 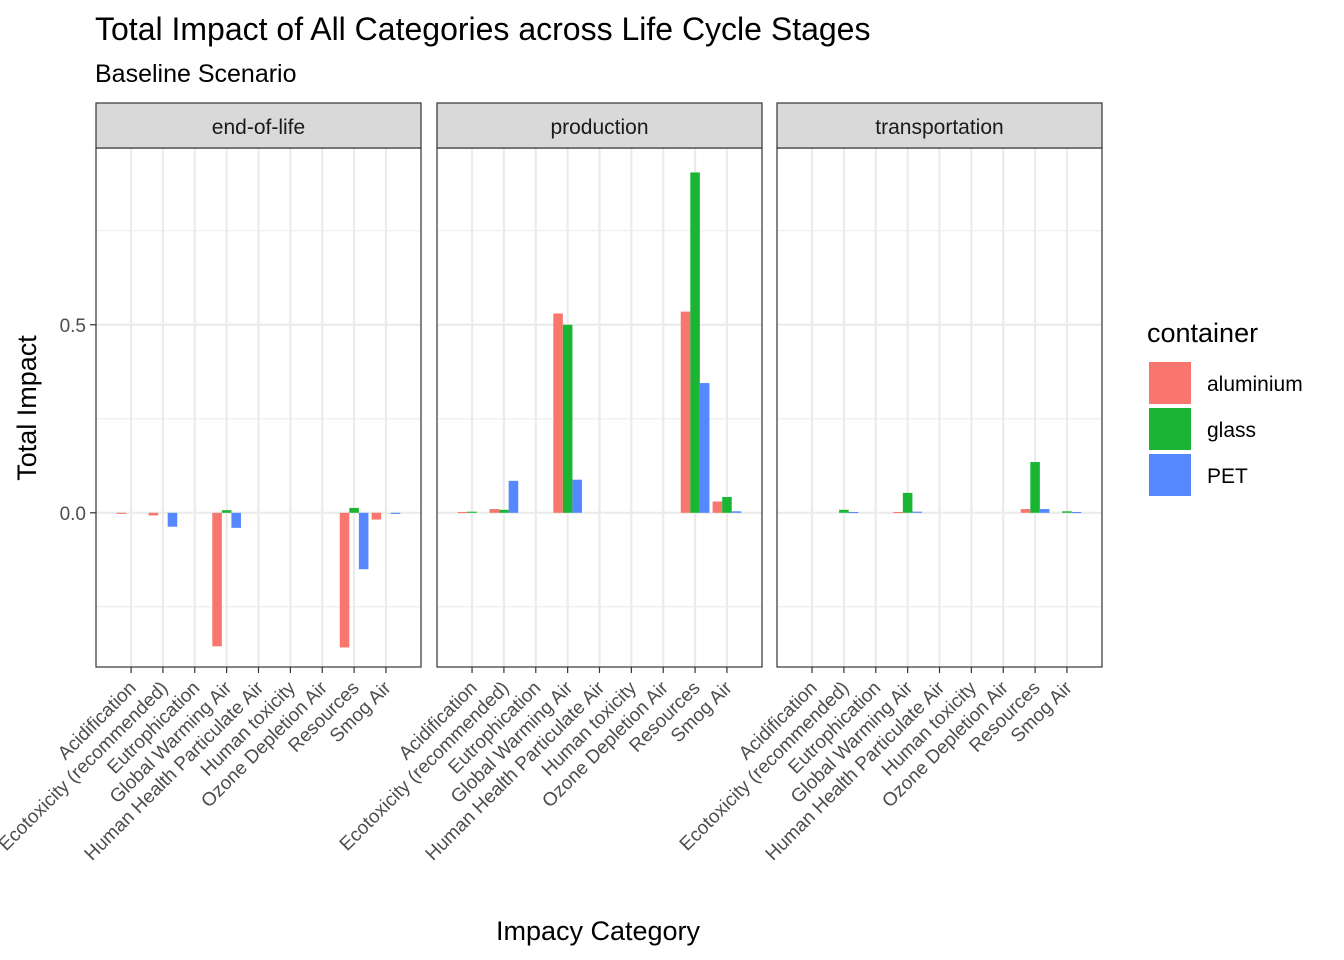 What do you see at coordinates (598, 931) in the screenshot?
I see `x-axis-label: Impacy Category` at bounding box center [598, 931].